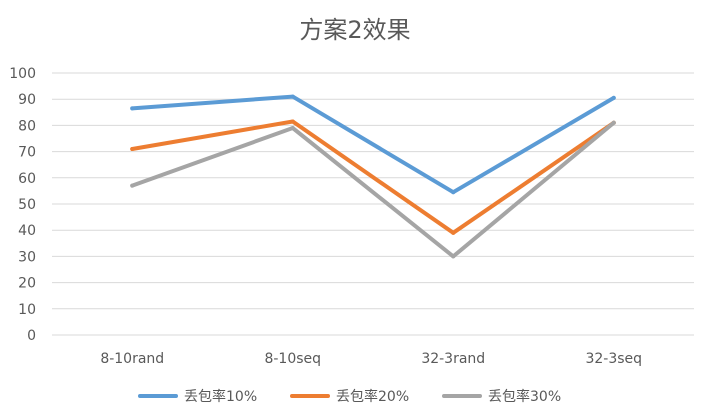  I want to click on y-tick-label: 90, so click(27, 100).